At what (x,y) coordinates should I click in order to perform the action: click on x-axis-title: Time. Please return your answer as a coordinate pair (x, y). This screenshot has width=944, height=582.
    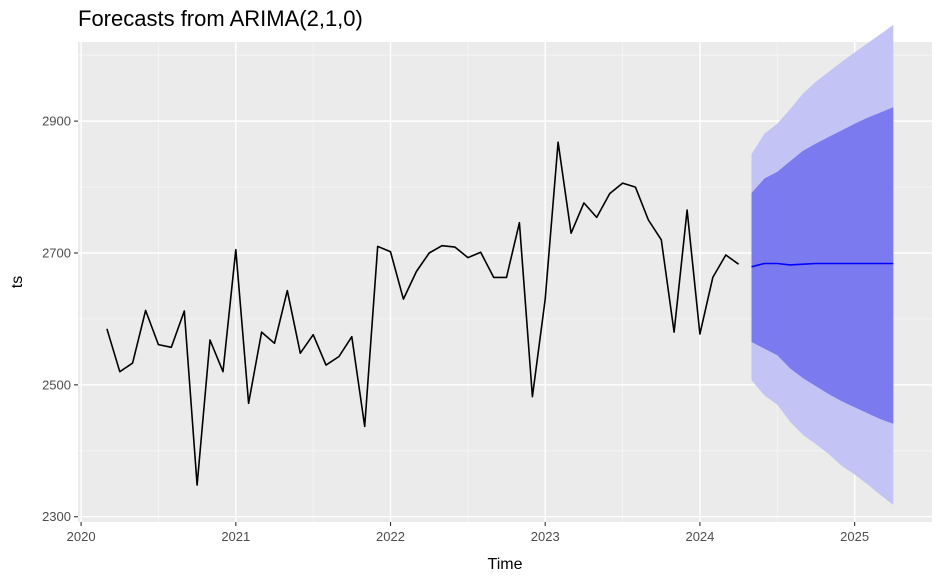
    Looking at the image, I should click on (505, 564).